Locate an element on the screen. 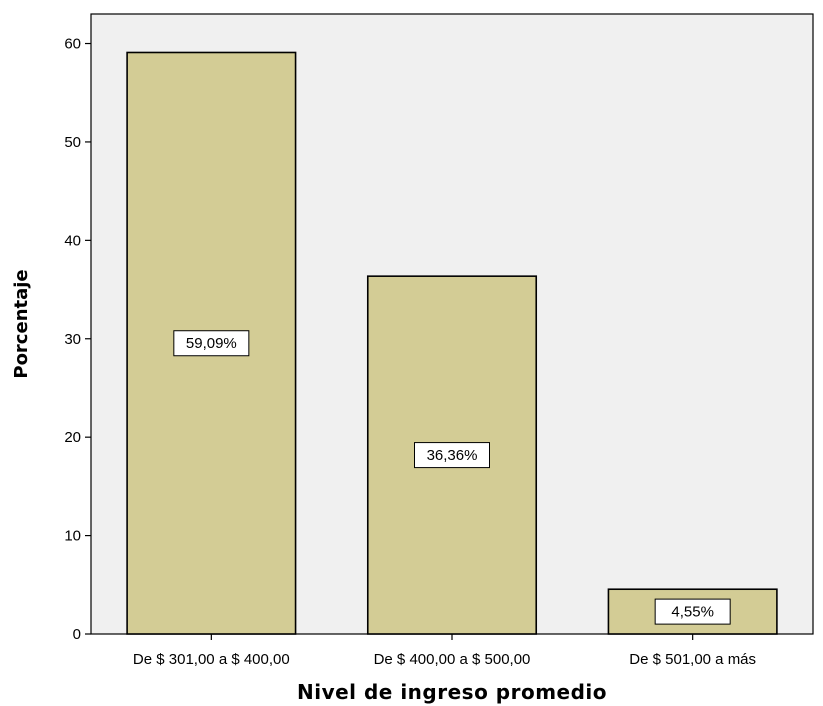  y-axis-title: Porcentaje is located at coordinates (21, 323).